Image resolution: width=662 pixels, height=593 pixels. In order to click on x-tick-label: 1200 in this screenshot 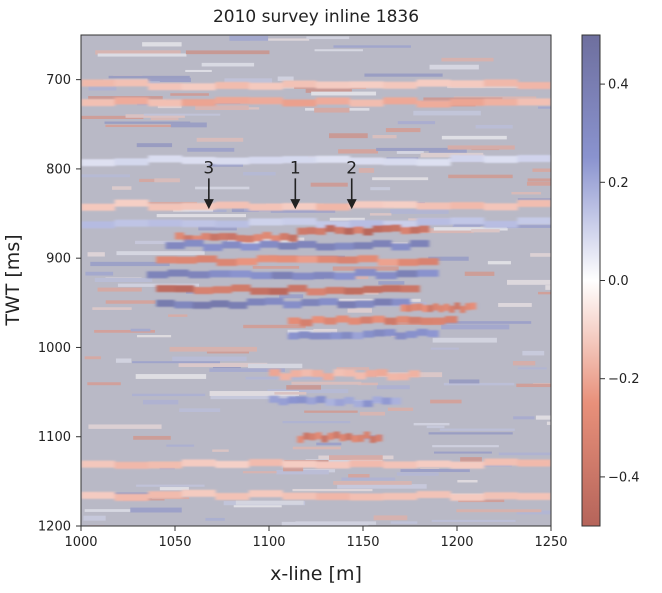, I will do `click(456, 542)`.